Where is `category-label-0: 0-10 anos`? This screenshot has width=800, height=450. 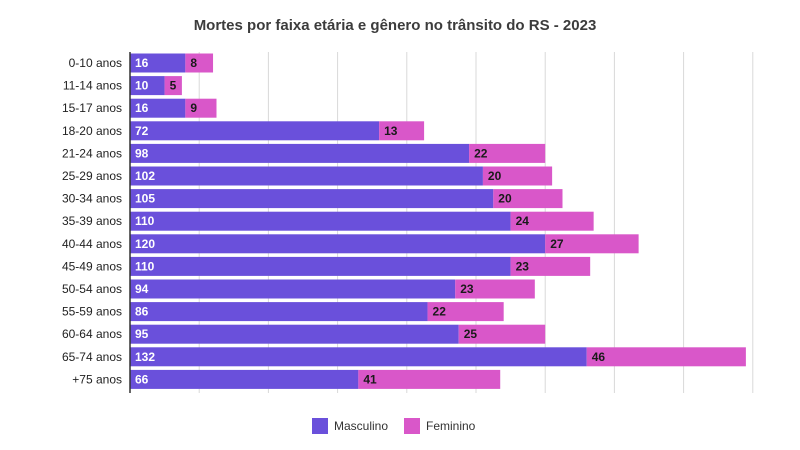
category-label-0: 0-10 anos is located at coordinates (95, 63).